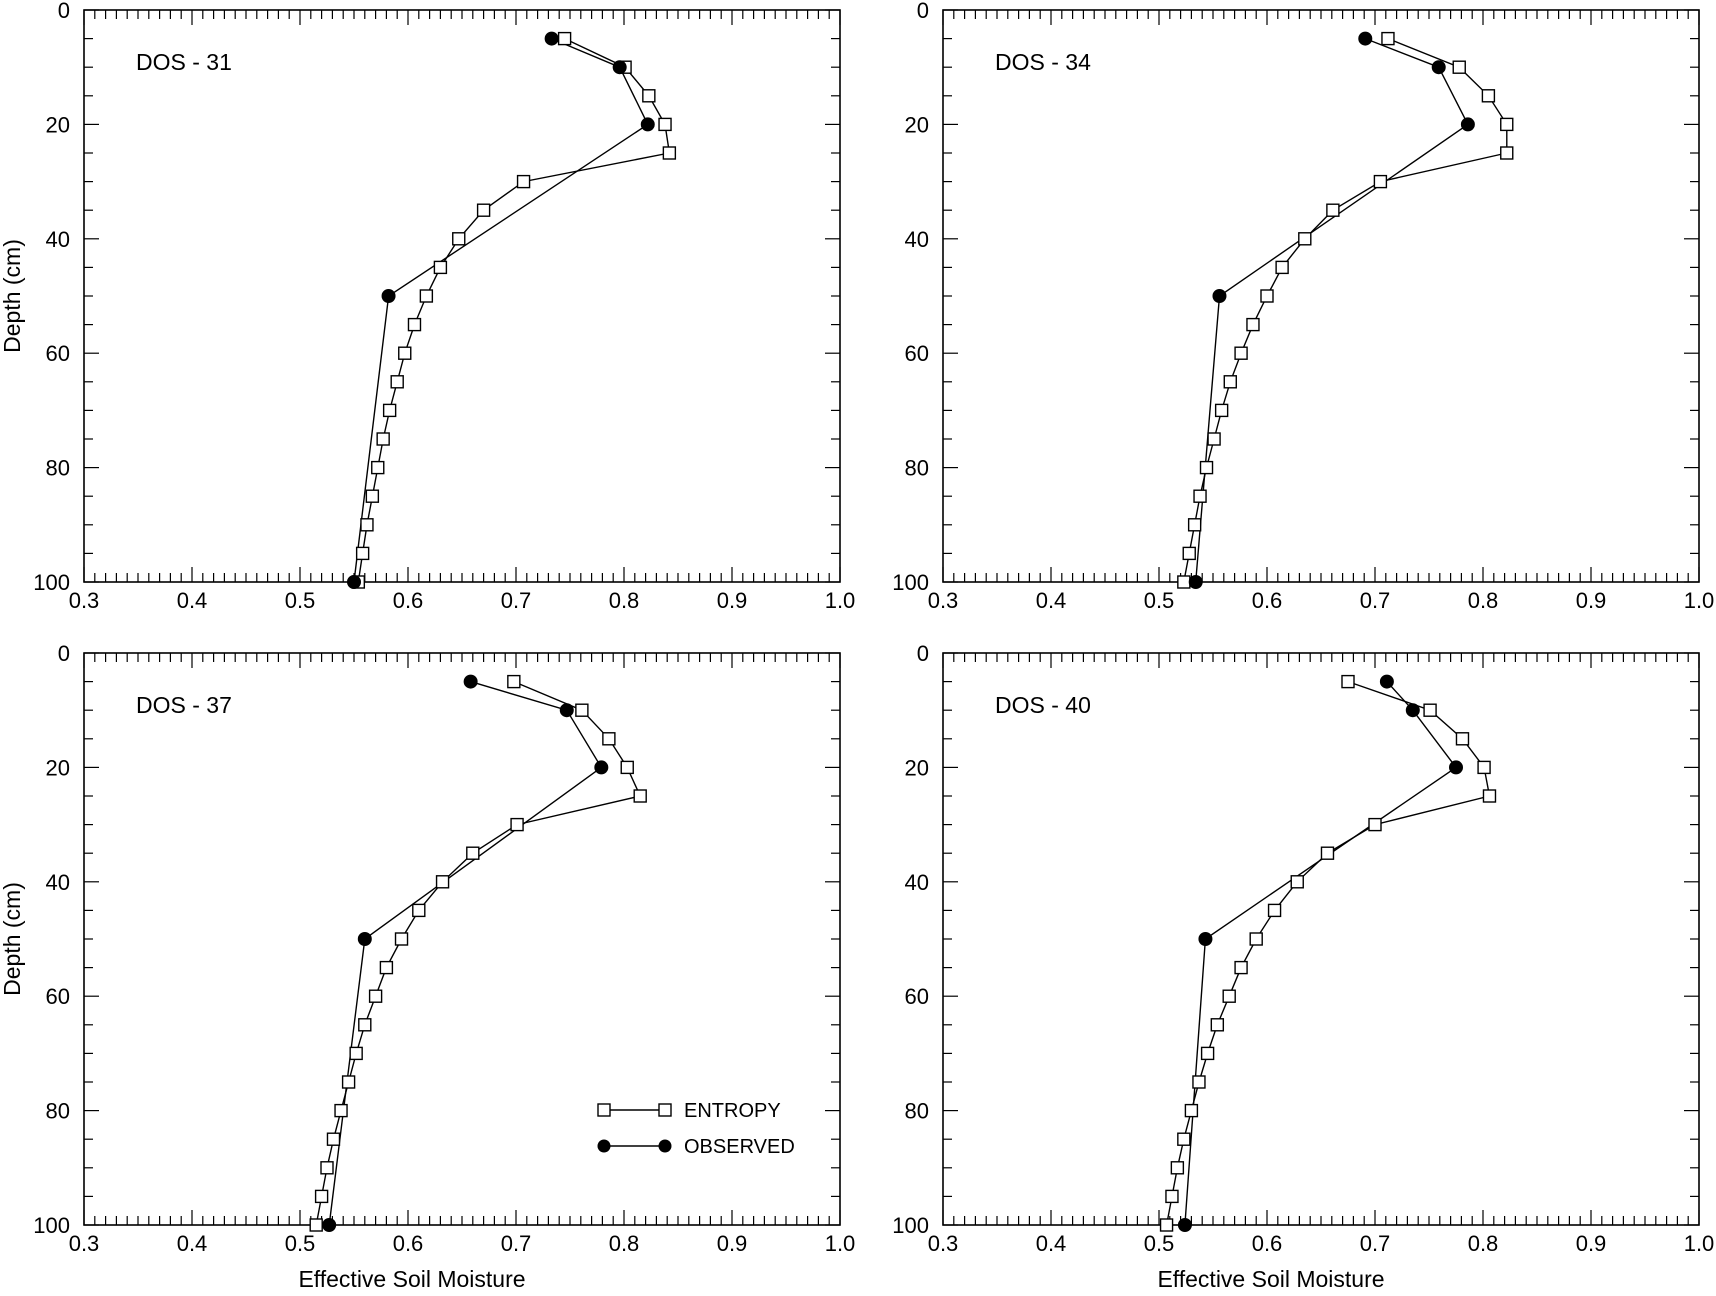  Describe the element at coordinates (1043, 705) in the screenshot. I see `panel-label: DOS - 40` at that location.